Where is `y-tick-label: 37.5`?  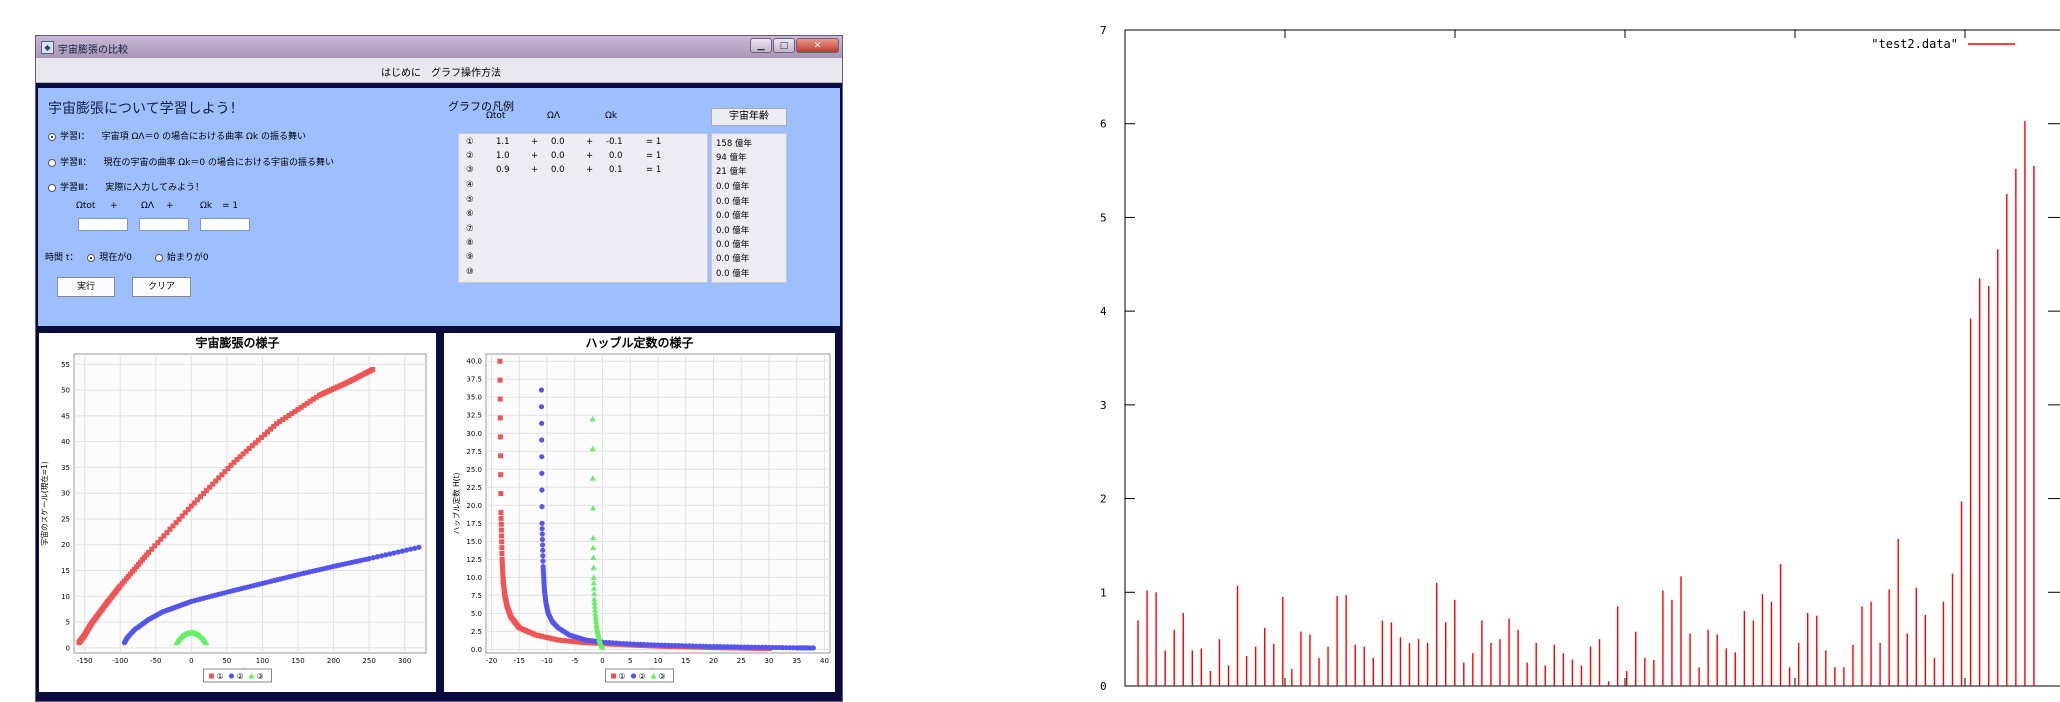
y-tick-label: 37.5 is located at coordinates (474, 380).